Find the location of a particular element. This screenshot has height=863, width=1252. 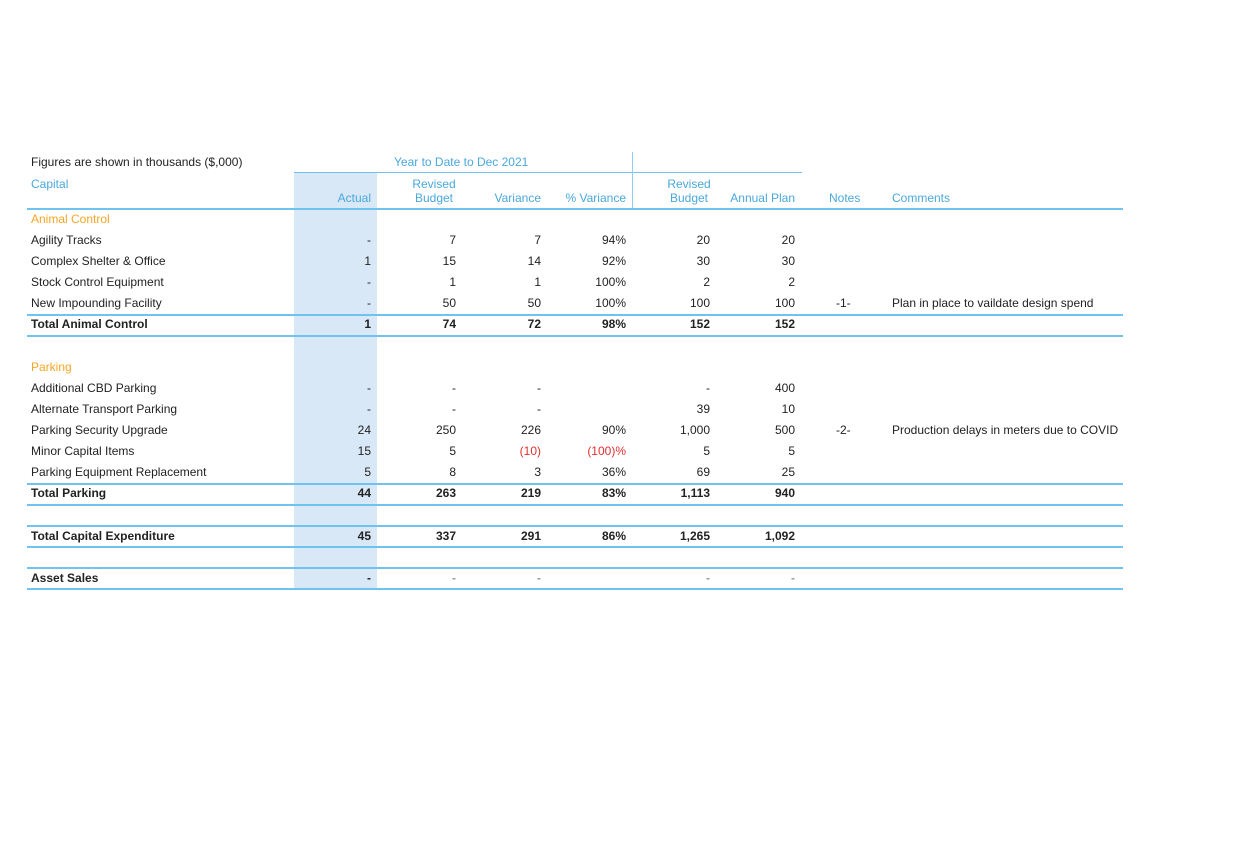

cell-actual-complex-shelter-office: 1 is located at coordinates (367, 261).